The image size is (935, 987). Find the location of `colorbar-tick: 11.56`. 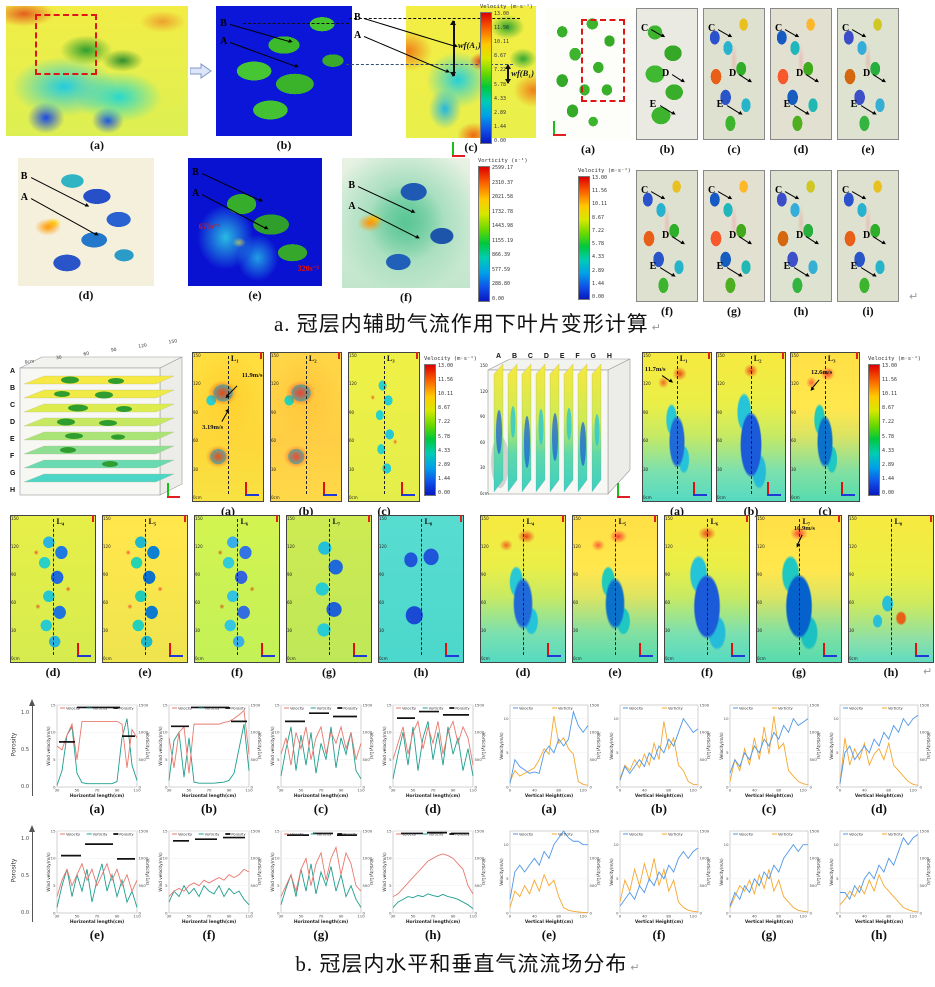

colorbar-tick: 11.56 is located at coordinates (890, 380).